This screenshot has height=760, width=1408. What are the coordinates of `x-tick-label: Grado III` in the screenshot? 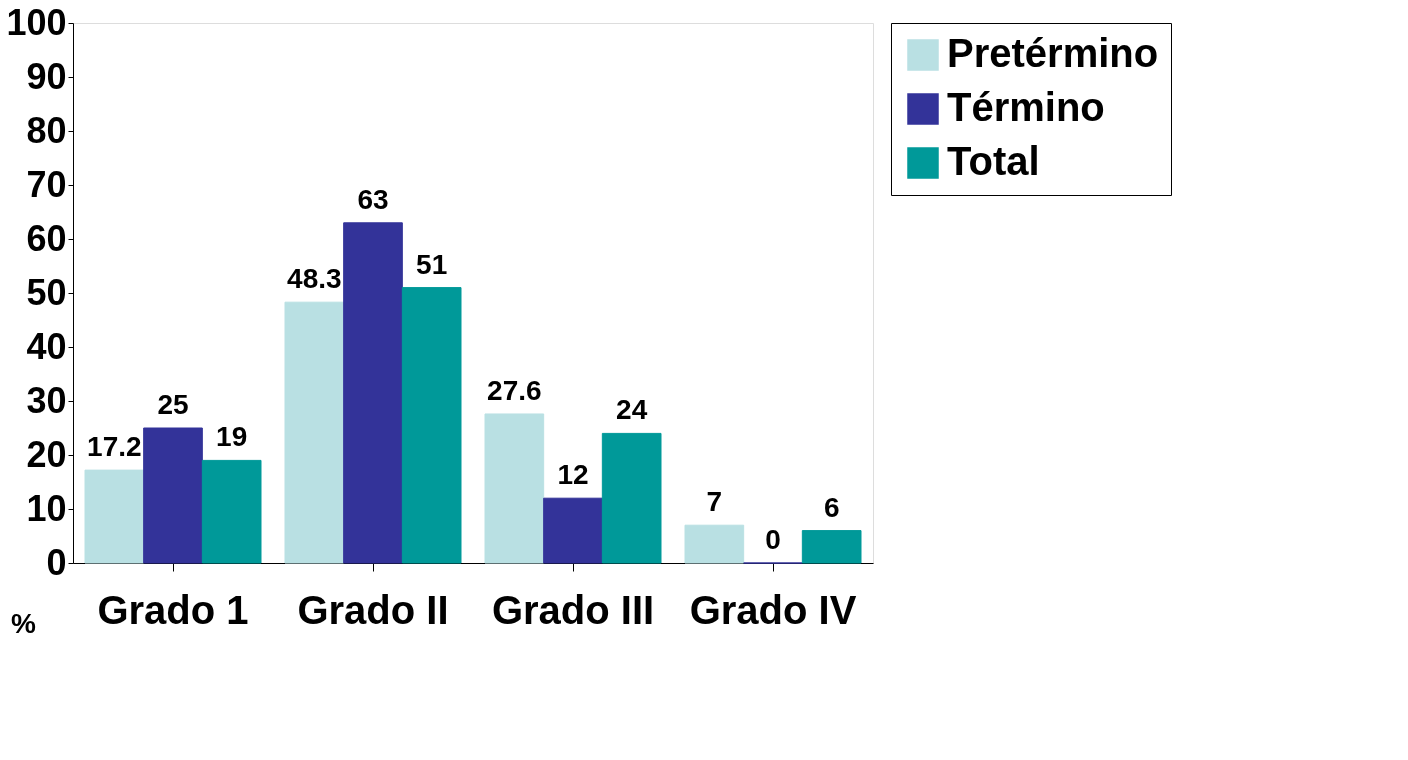 It's located at (573, 609).